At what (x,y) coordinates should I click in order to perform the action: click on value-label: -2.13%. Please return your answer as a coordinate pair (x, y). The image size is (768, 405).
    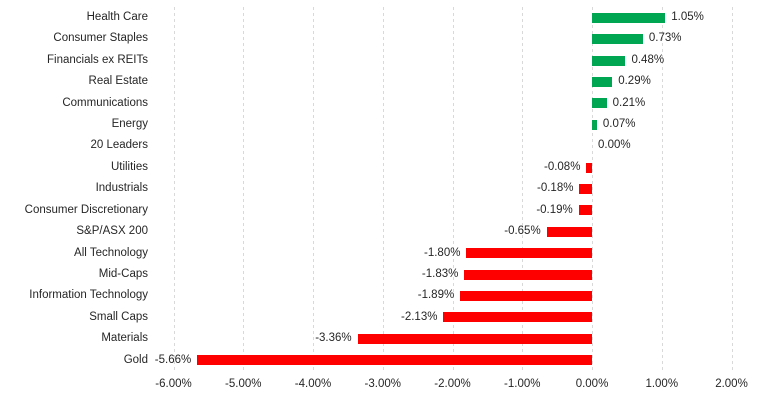
    Looking at the image, I should click on (419, 316).